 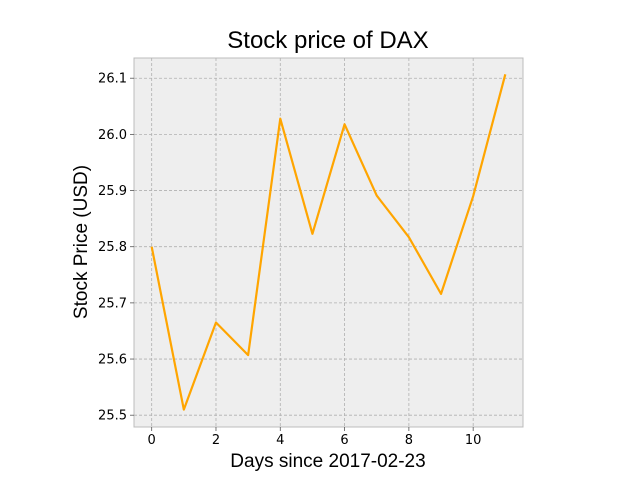 I want to click on y-axis-label: Stock Price (USD), so click(x=81, y=242).